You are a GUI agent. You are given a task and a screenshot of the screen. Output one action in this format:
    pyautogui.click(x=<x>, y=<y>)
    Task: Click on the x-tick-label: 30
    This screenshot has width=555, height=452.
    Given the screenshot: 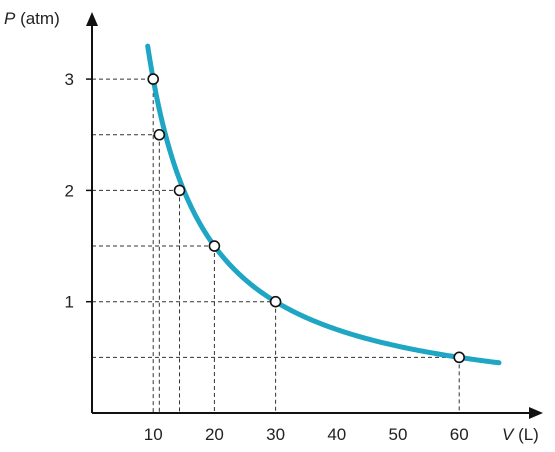 What is the action you would take?
    pyautogui.click(x=275, y=434)
    